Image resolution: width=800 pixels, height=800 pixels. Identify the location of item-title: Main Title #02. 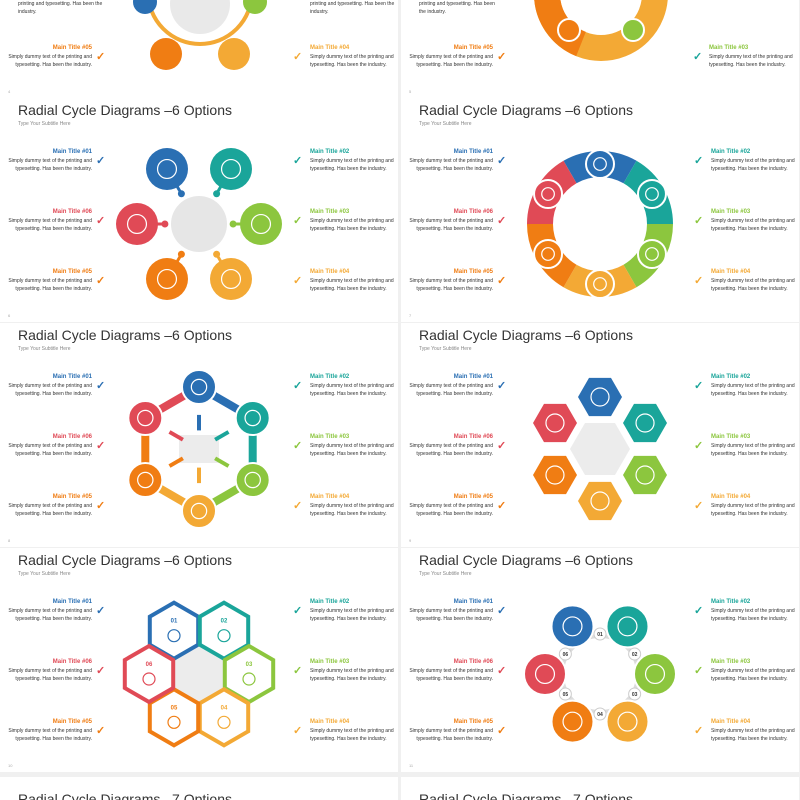
(330, 377).